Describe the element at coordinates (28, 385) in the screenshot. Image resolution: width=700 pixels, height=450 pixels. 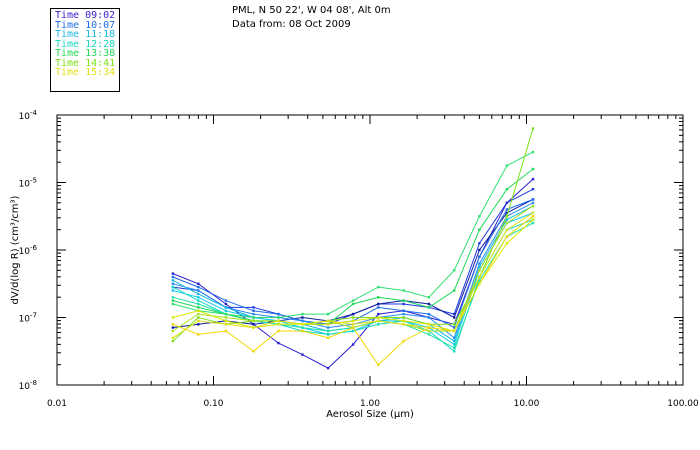
I see `y-tick-label: 10⁻⁸` at that location.